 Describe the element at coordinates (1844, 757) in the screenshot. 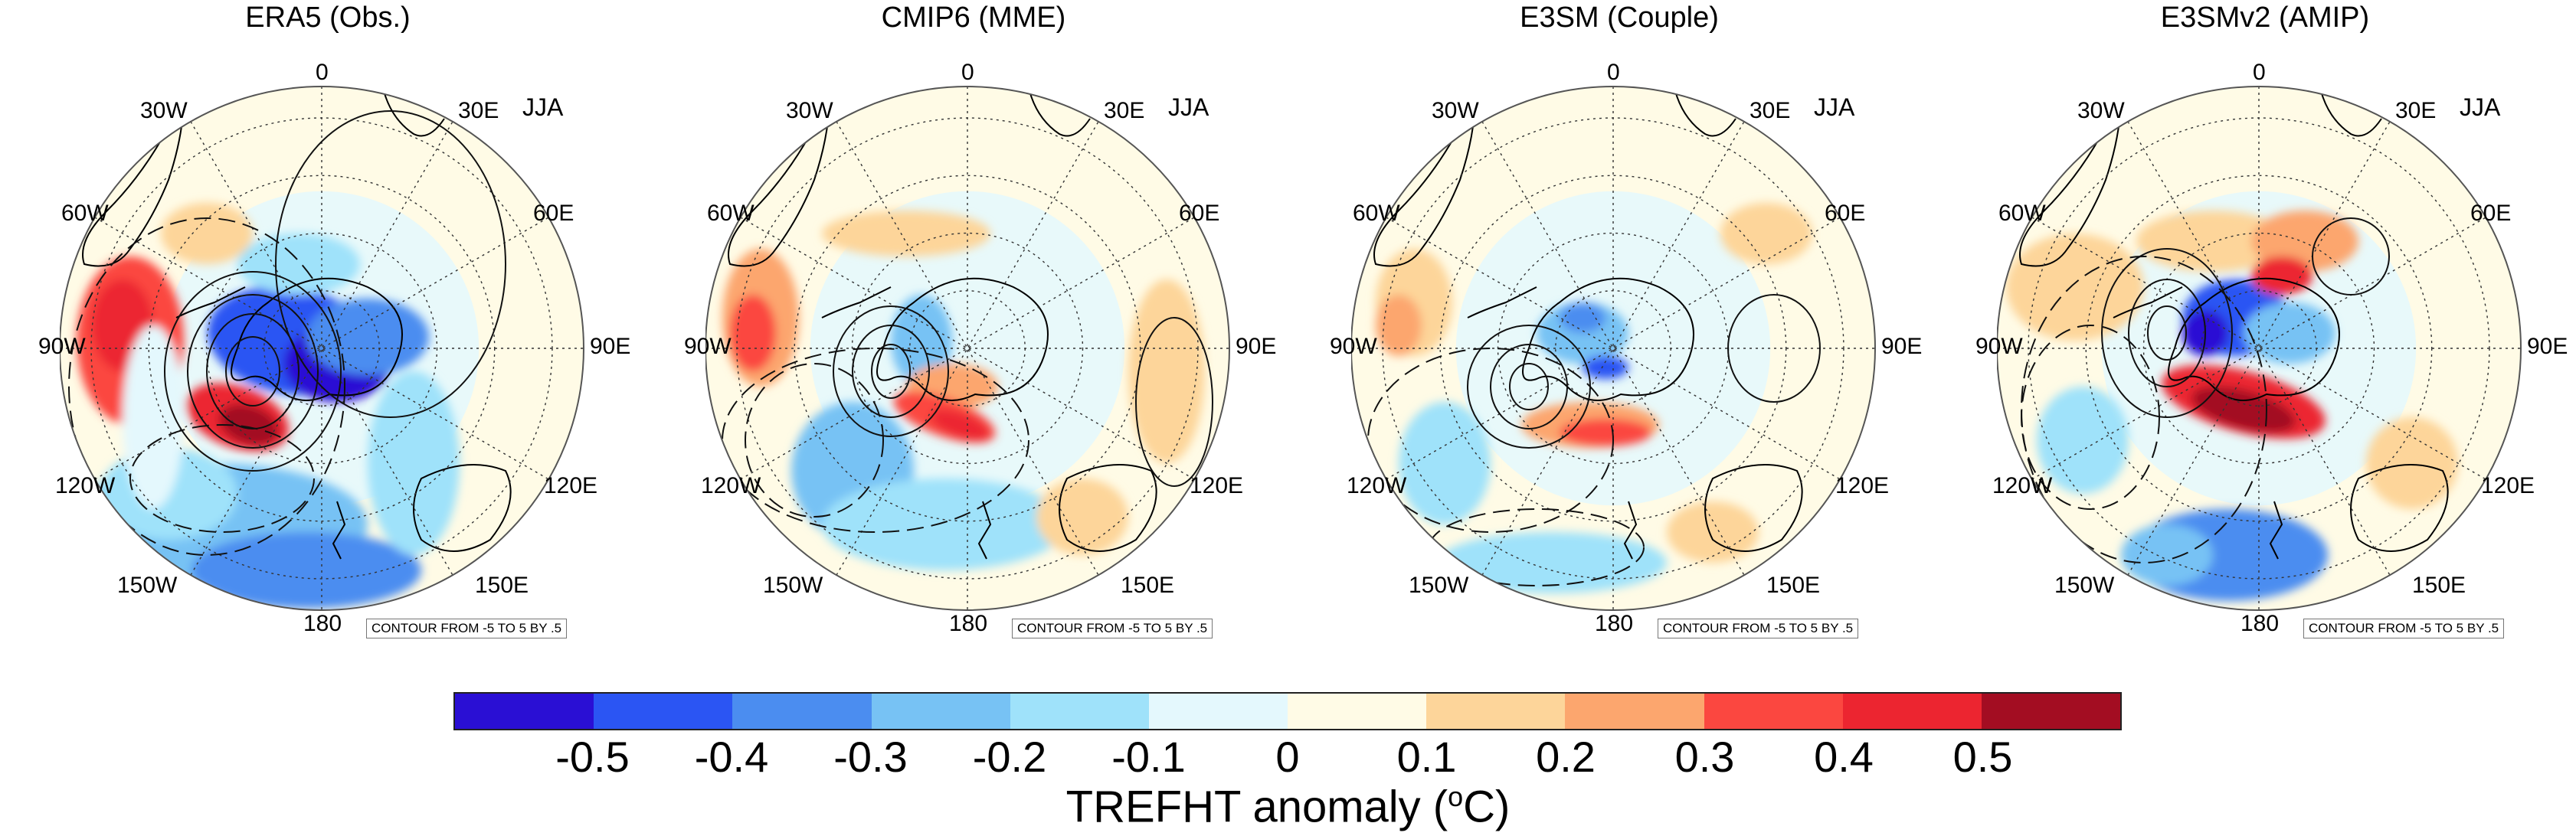

I see `colorbar-tick-label: 0.4` at that location.